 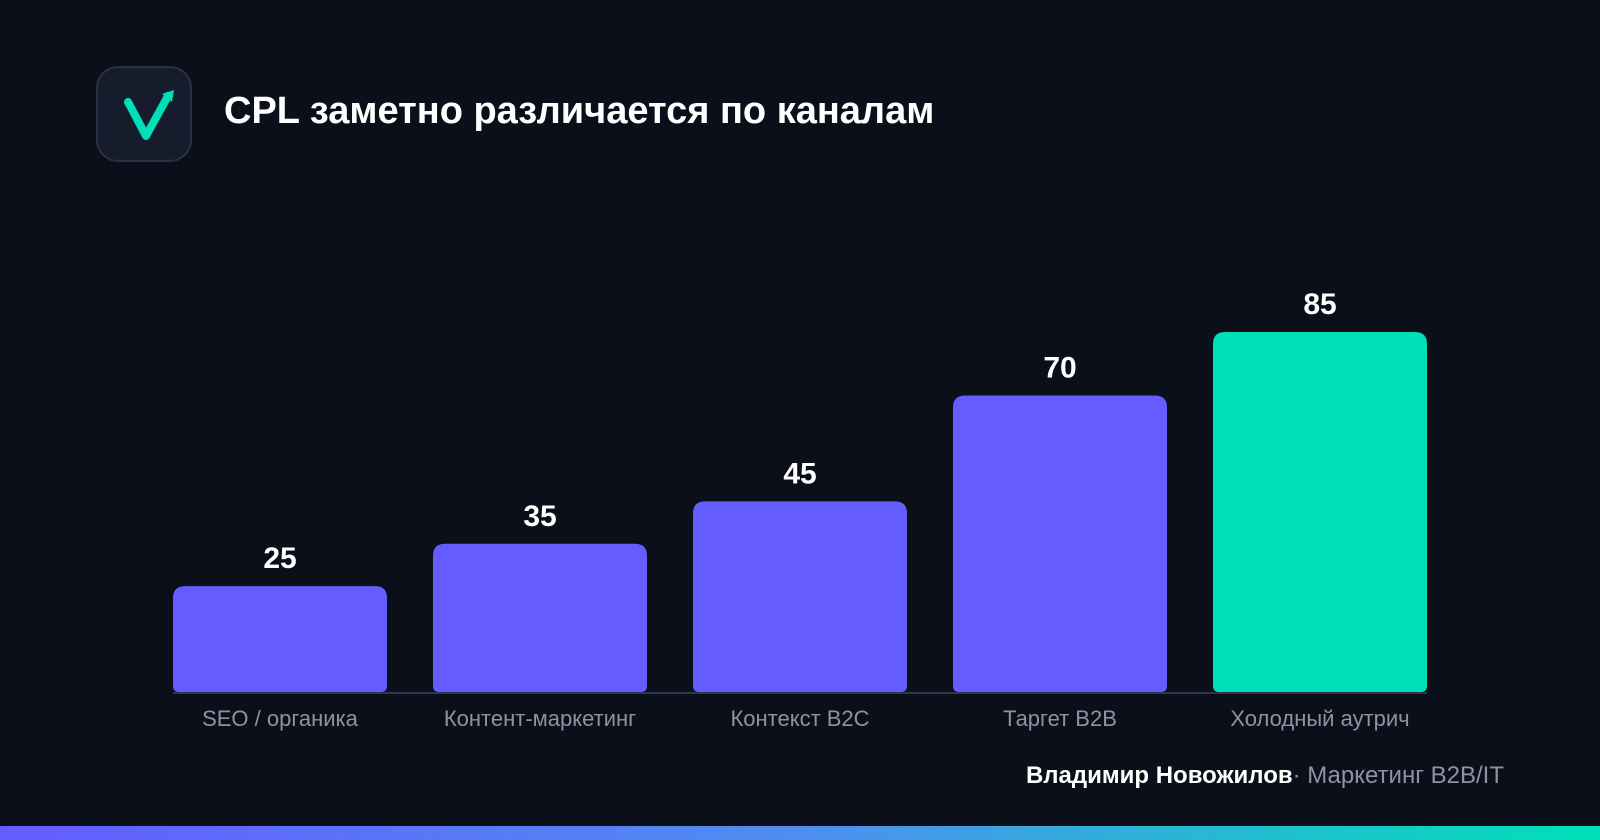 I want to click on data-label-4: 70, so click(x=1059, y=368).